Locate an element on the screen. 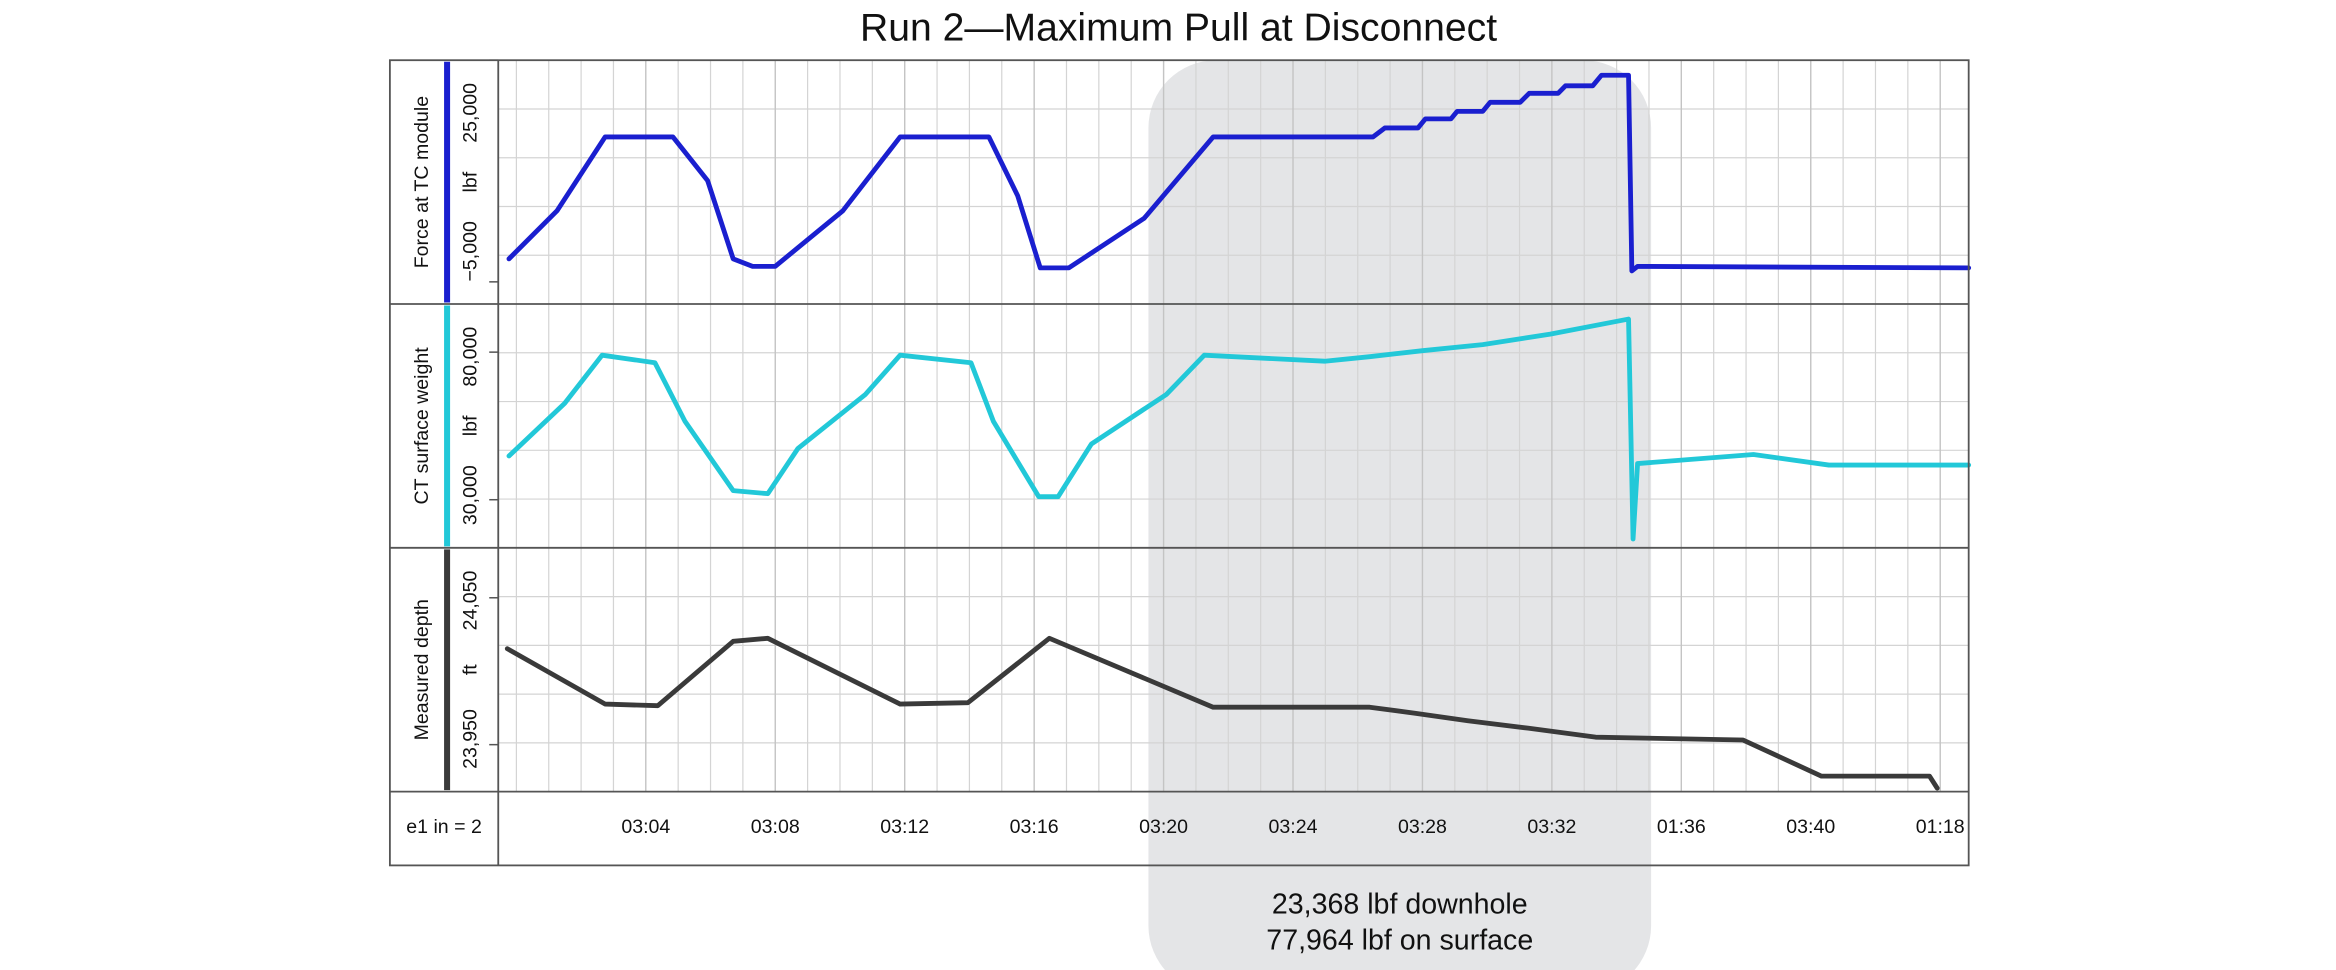  y-tick-label: 23,950 is located at coordinates (470, 739).